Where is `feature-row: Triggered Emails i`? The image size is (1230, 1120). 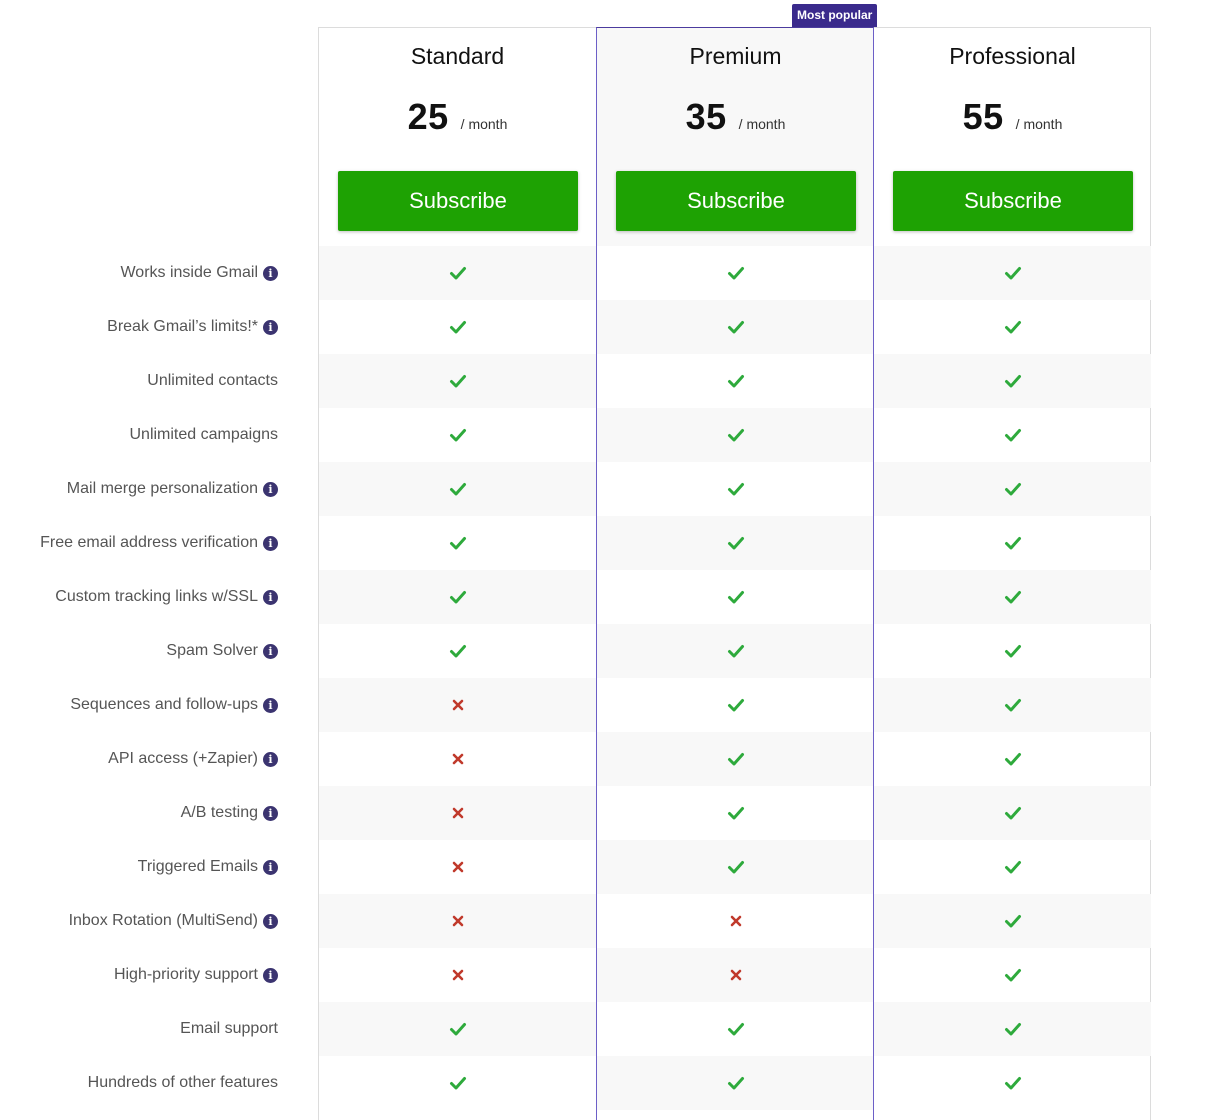
feature-row: Triggered Emails i is located at coordinates (615, 867).